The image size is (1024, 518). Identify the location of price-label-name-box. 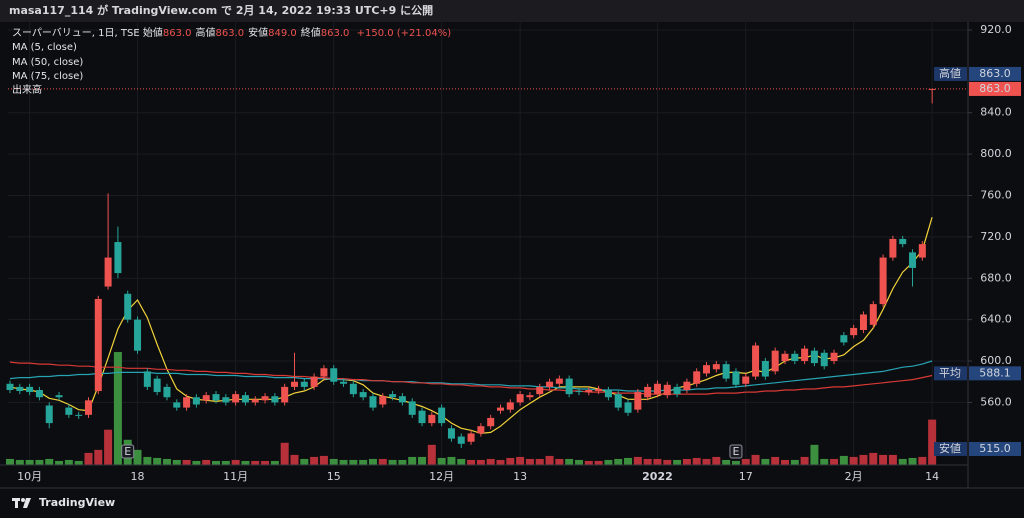
(950, 73).